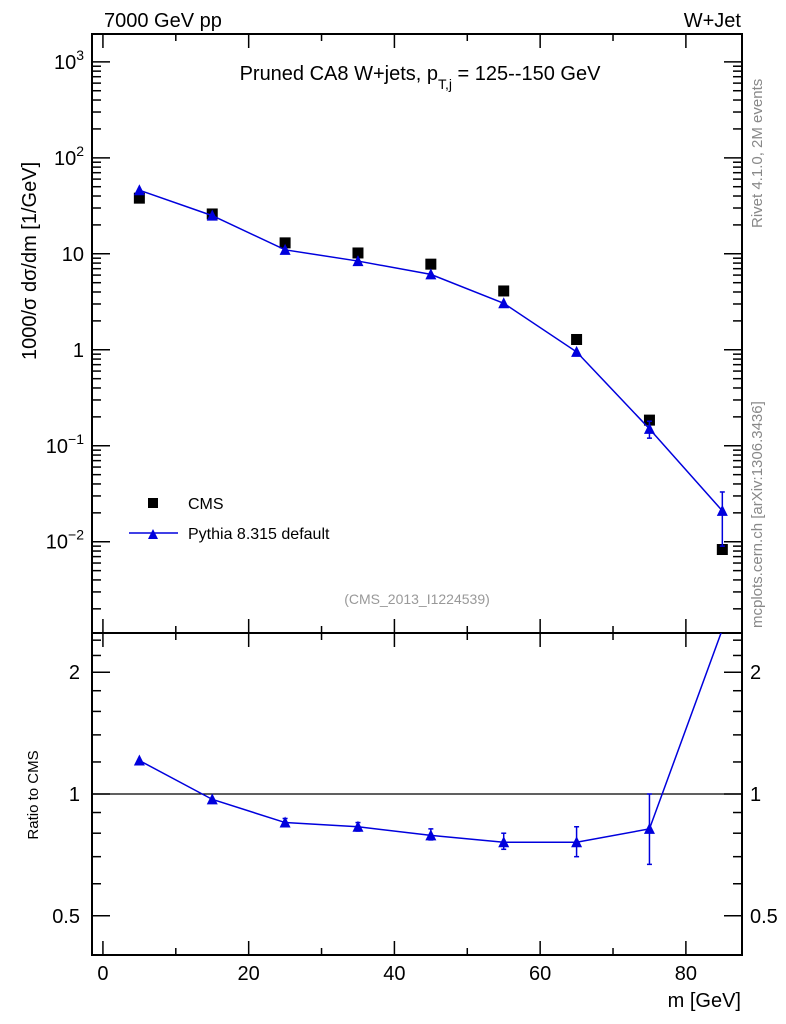 The image size is (786, 1024). I want to click on ratio-y-tick-label-right: 1, so click(755, 795).